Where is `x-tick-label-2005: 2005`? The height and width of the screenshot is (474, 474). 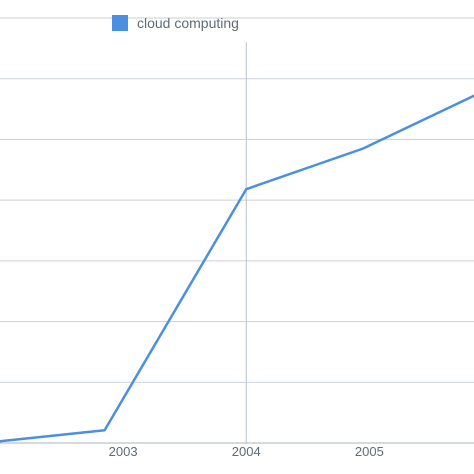 x-tick-label-2005: 2005 is located at coordinates (369, 451).